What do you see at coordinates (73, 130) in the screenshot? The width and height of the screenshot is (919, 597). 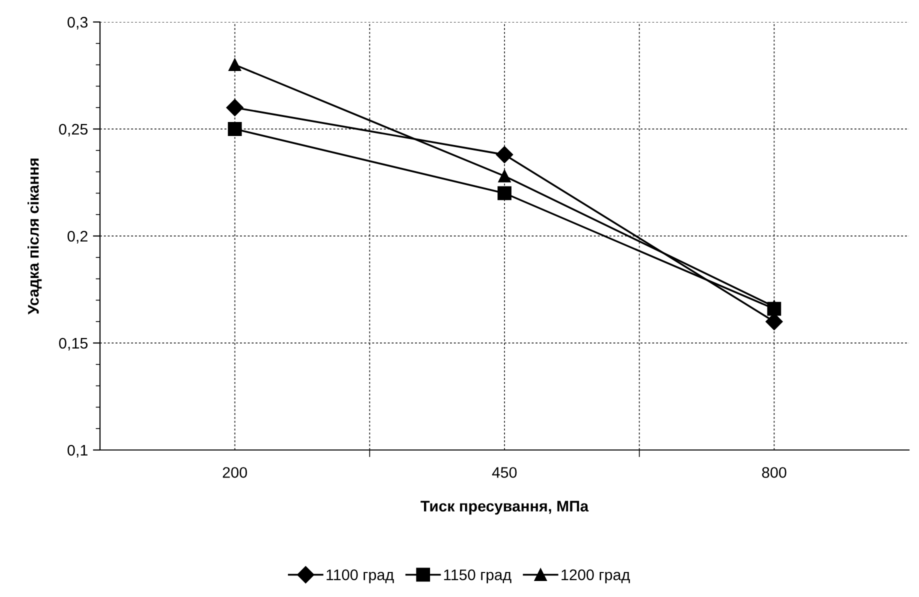 I see `y-tick-label: 0,25` at bounding box center [73, 130].